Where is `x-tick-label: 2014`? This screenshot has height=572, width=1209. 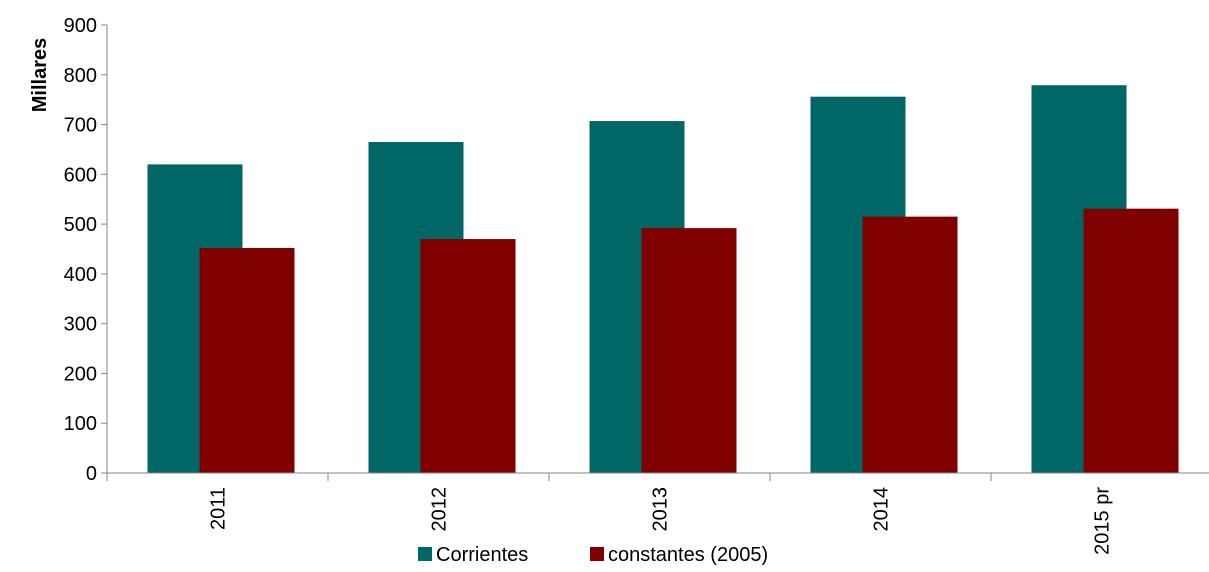
x-tick-label: 2014 is located at coordinates (882, 509).